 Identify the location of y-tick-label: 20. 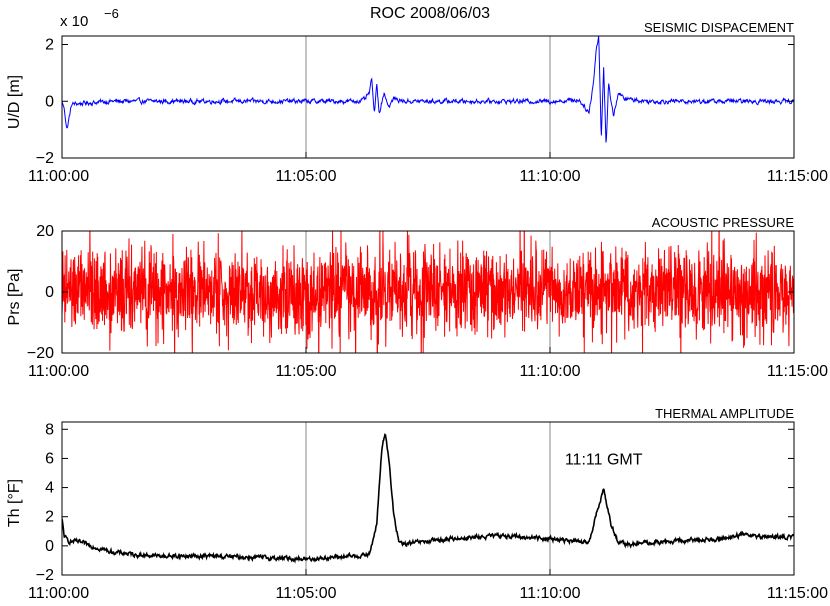
(45, 231).